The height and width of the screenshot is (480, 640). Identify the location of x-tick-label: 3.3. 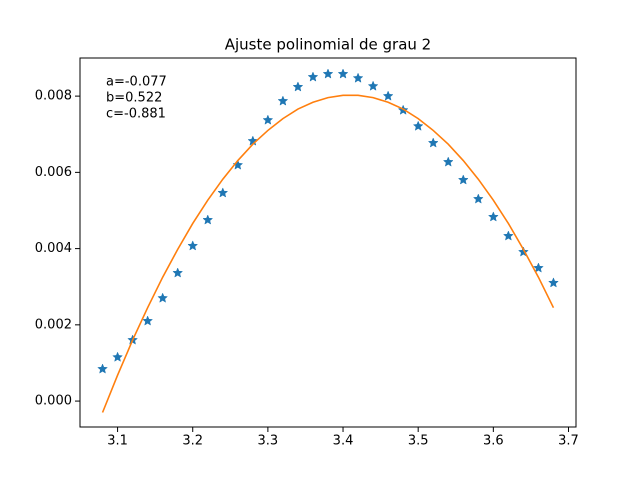
(268, 441).